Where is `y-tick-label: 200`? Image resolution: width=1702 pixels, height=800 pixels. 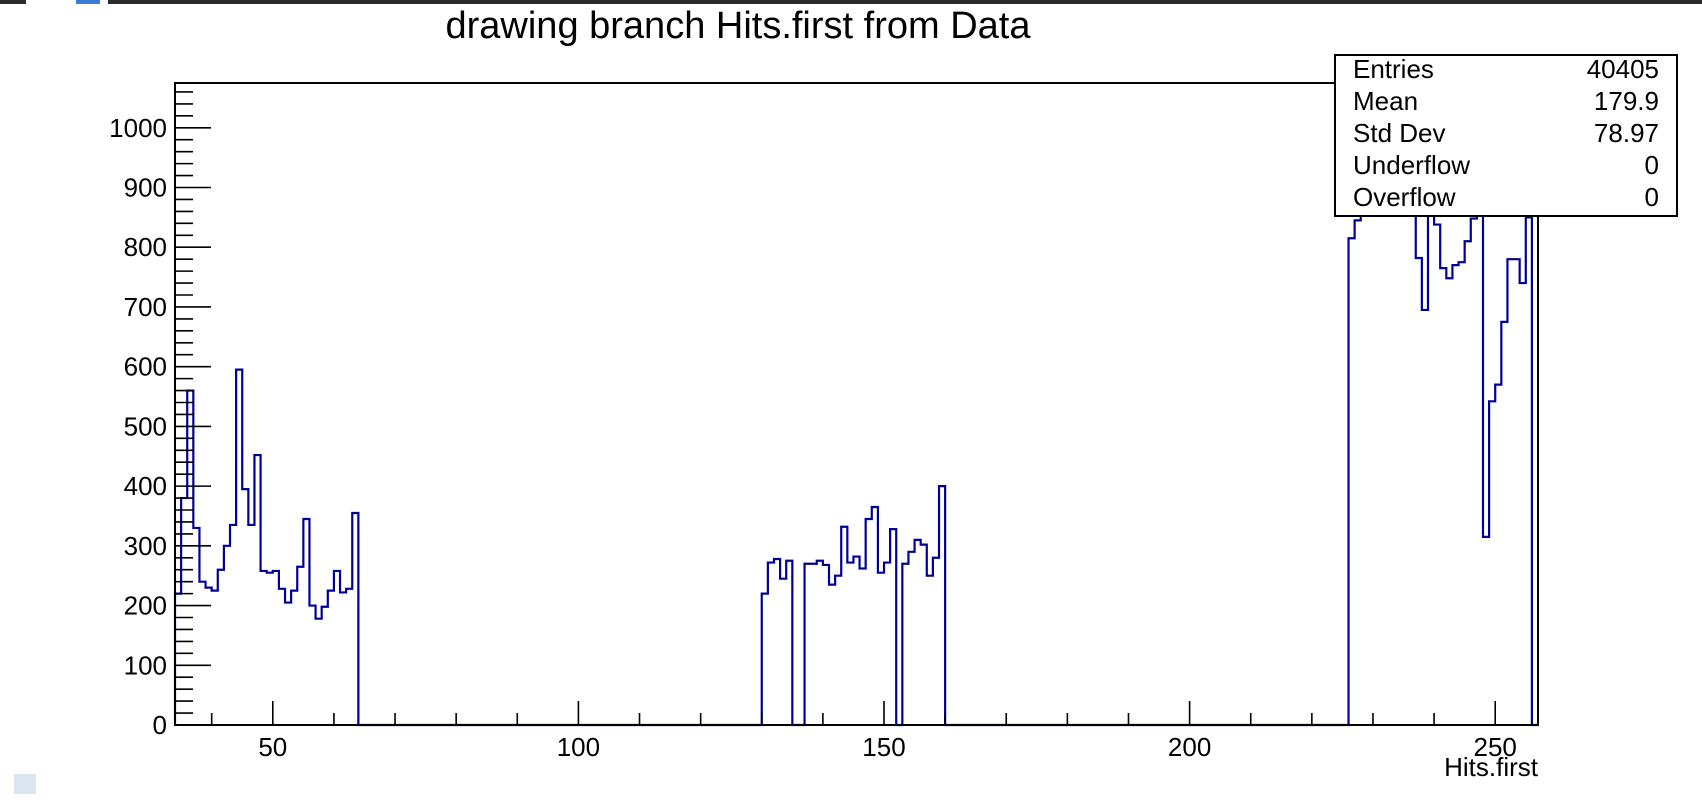
y-tick-label: 200 is located at coordinates (145, 606).